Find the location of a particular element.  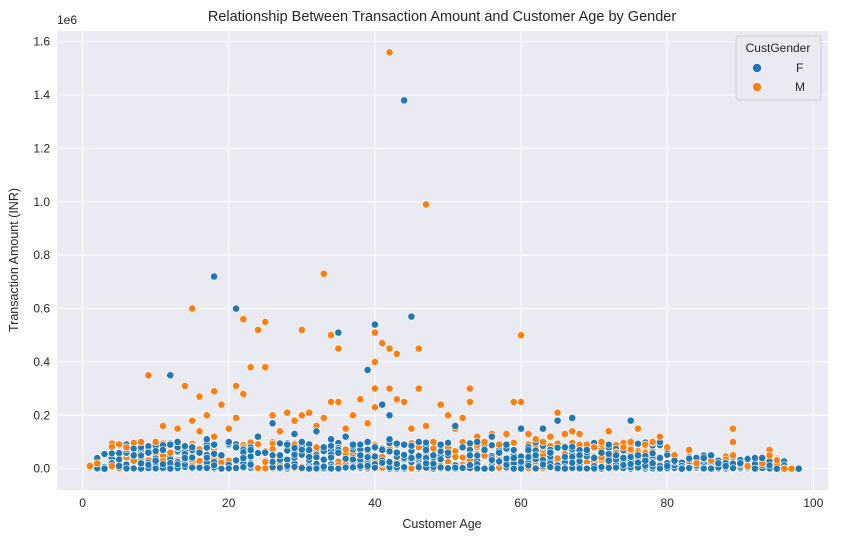

x-tick-label: 40 is located at coordinates (375, 503).